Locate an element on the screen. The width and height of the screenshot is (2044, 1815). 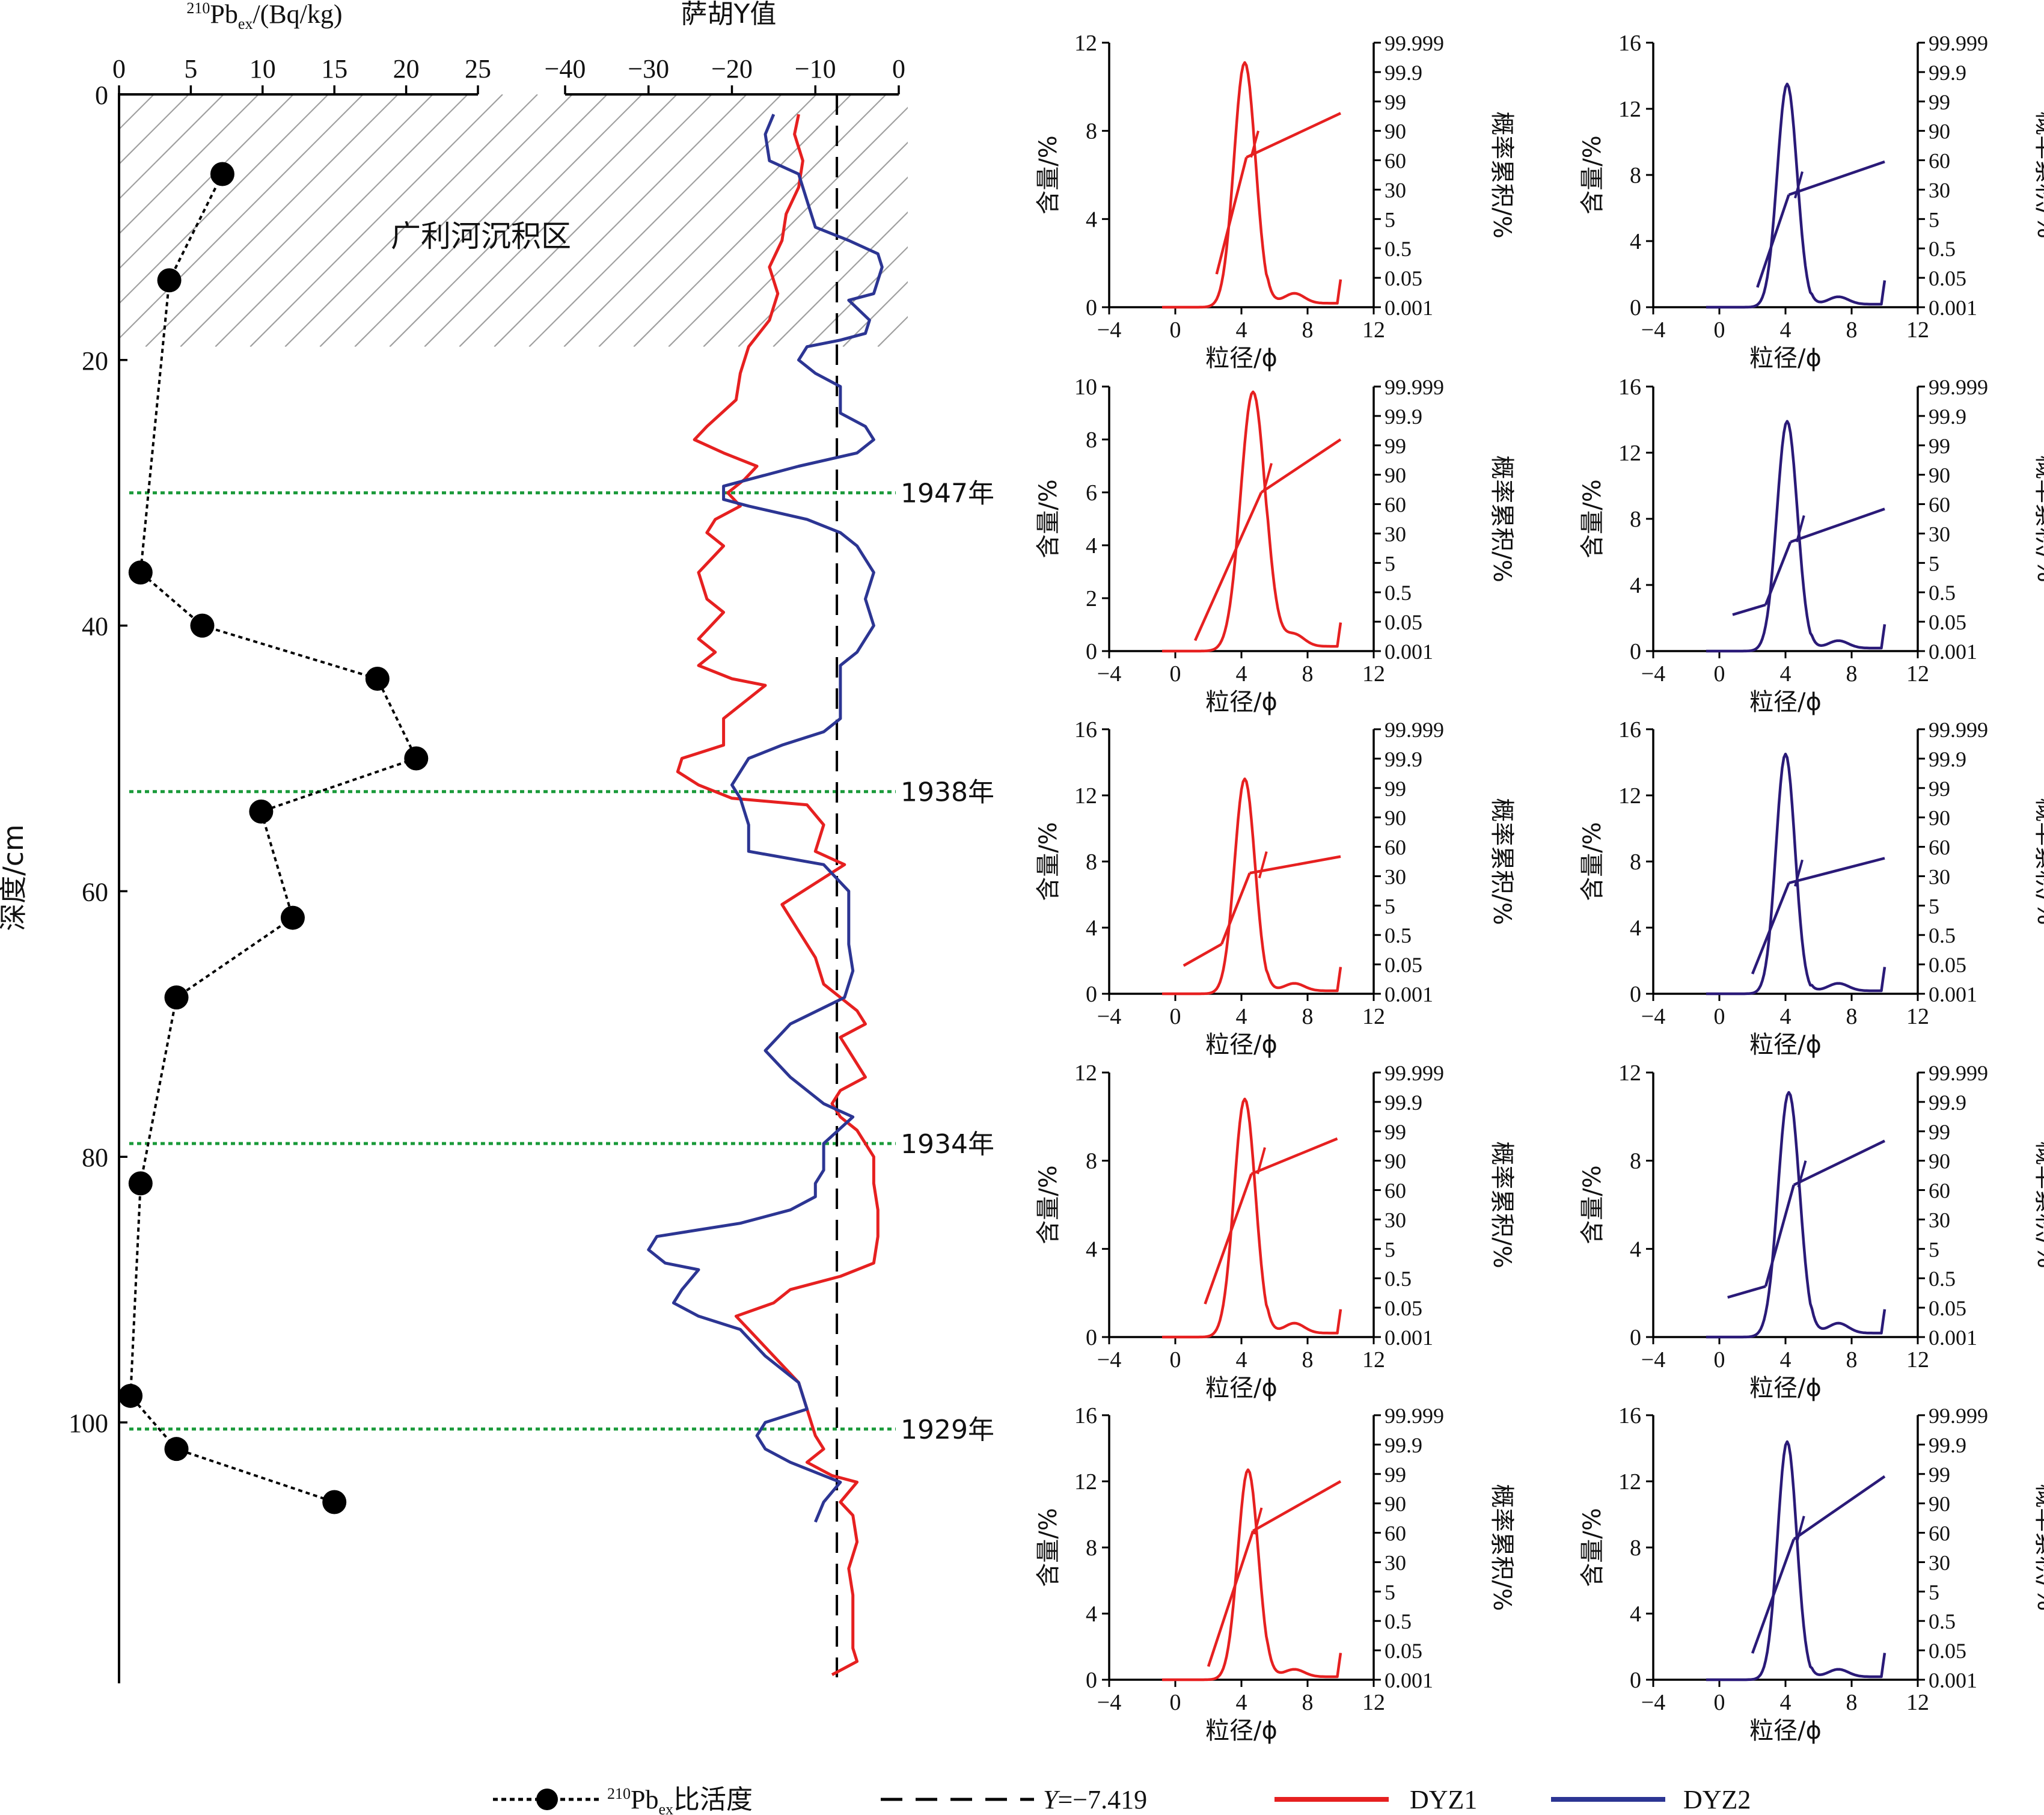
depth-axis-title: 深度/cm is located at coordinates (14, 877).